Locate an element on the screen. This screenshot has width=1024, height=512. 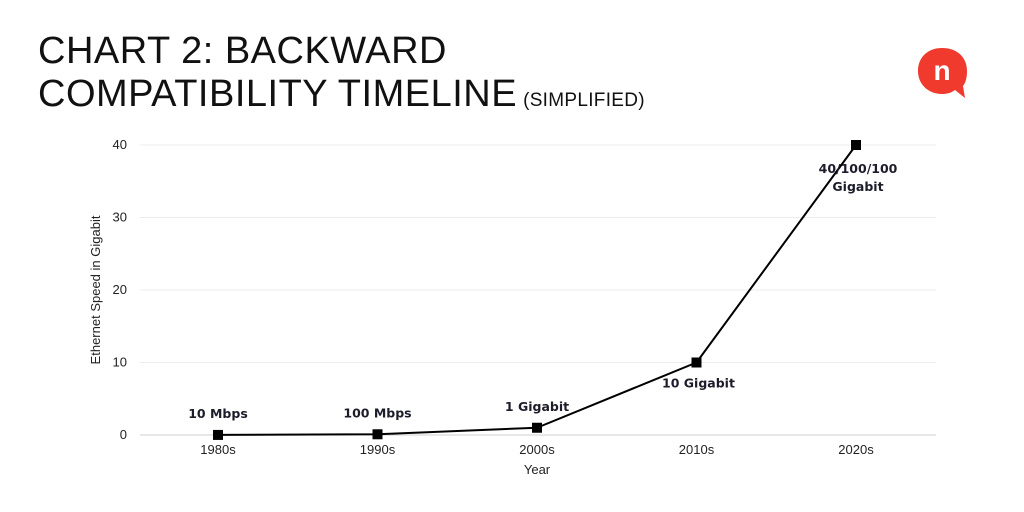
y-tick-label: 0 is located at coordinates (123, 434).